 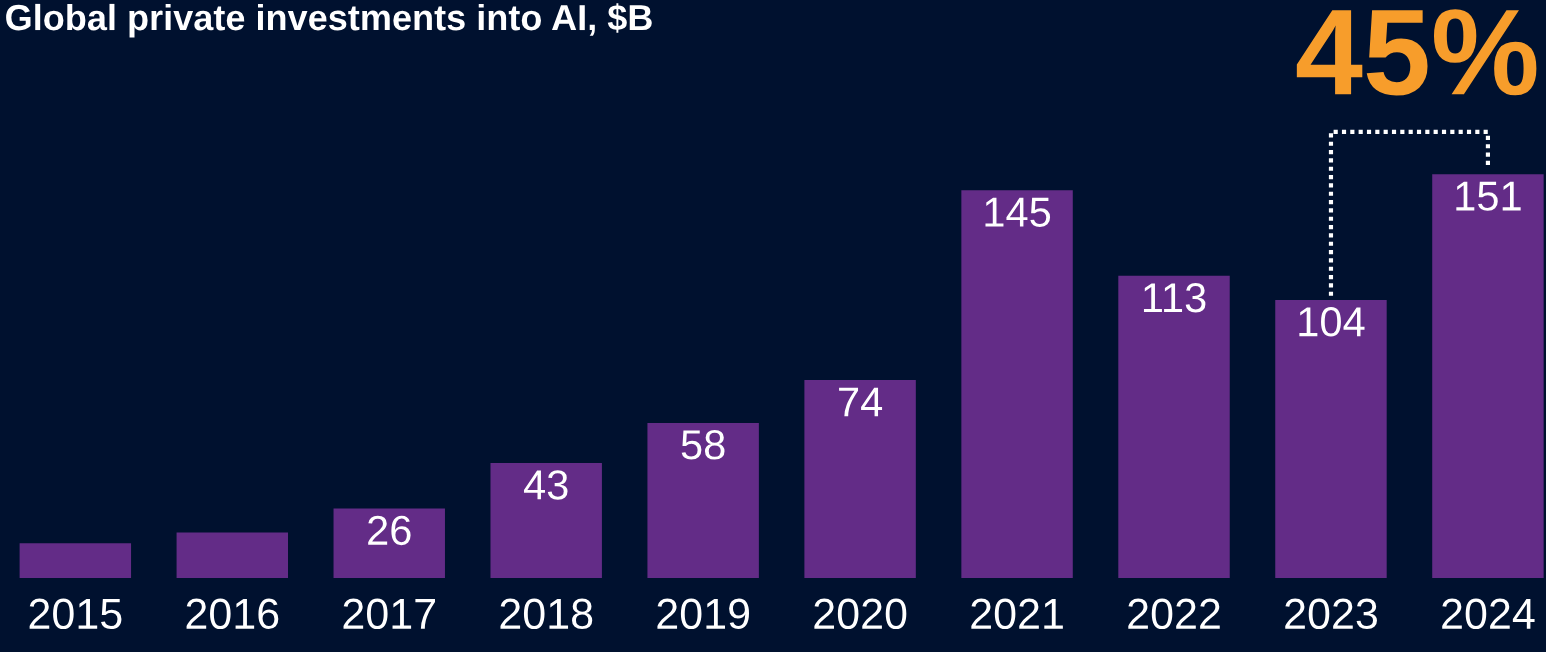 What do you see at coordinates (703, 614) in the screenshot?
I see `x-tick-label: 2019` at bounding box center [703, 614].